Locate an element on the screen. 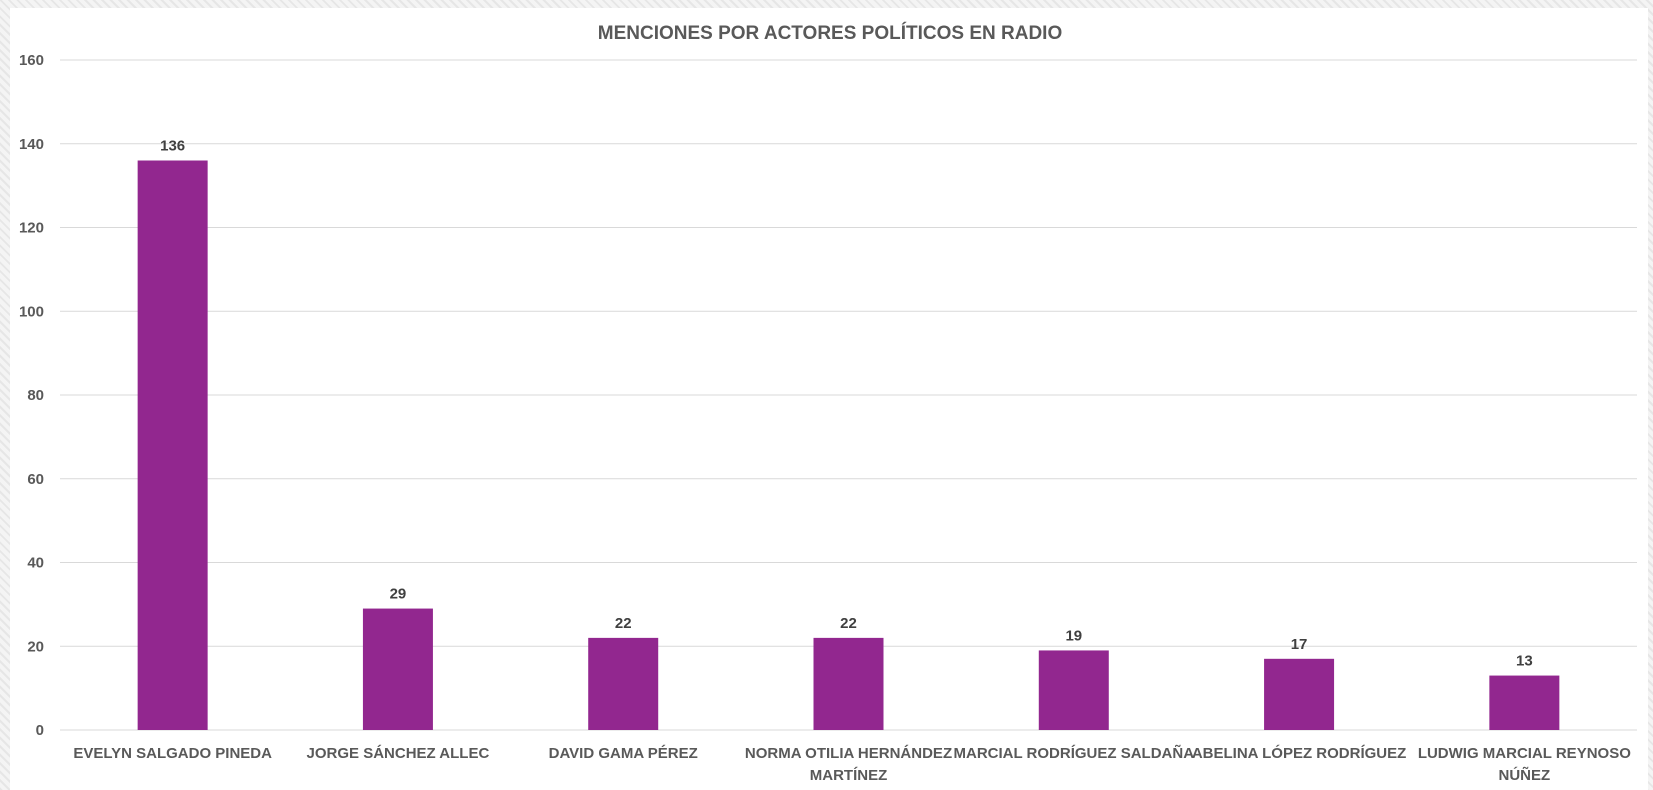  y-tick-label: 40 is located at coordinates (35, 563).